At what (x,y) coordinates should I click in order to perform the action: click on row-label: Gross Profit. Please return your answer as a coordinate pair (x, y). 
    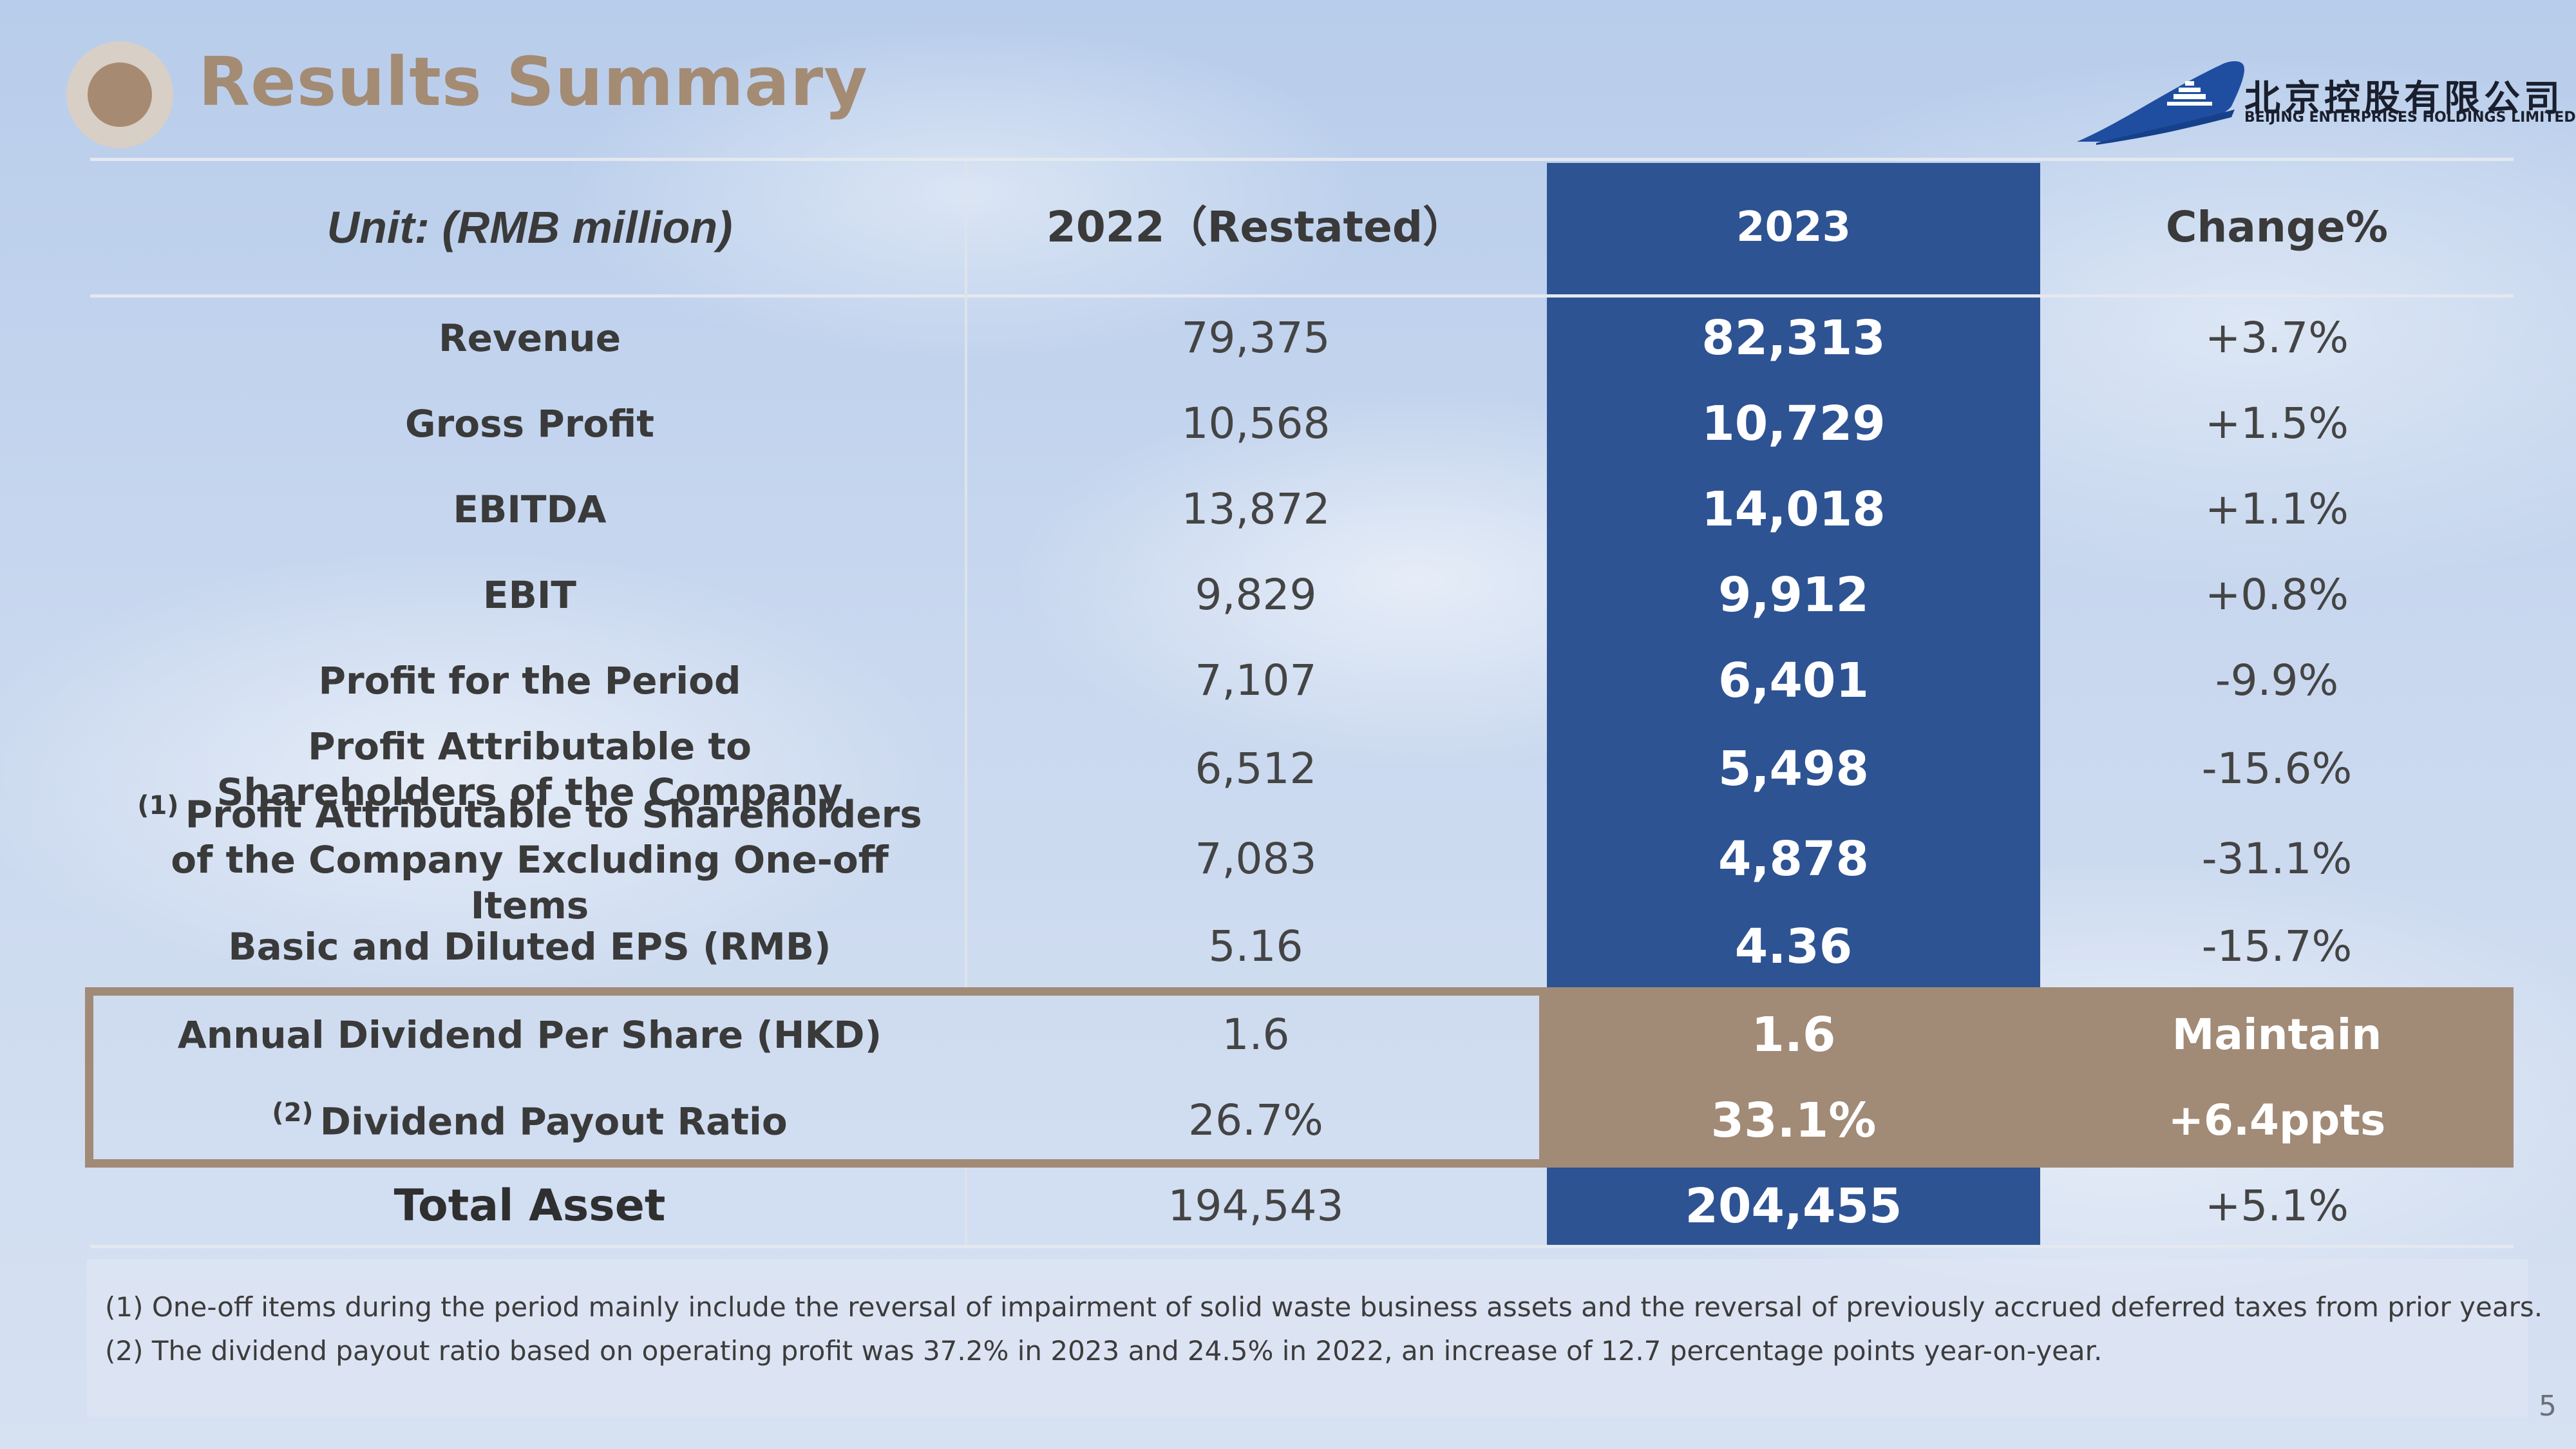
    Looking at the image, I should click on (529, 423).